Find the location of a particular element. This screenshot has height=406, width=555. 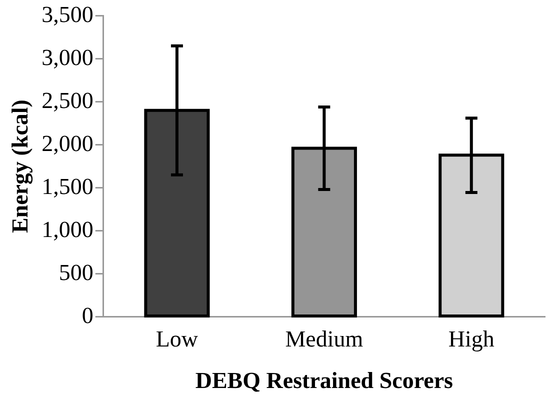

y-tick-label: 3,000 is located at coordinates (68, 57).